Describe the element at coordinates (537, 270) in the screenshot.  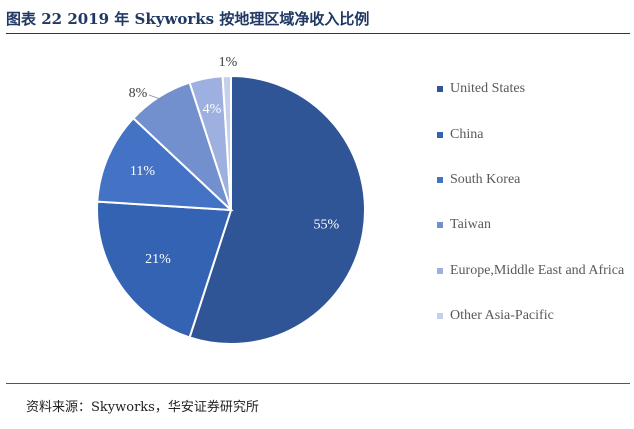
I see `legend-label: Europe,Middle East and Africa` at that location.